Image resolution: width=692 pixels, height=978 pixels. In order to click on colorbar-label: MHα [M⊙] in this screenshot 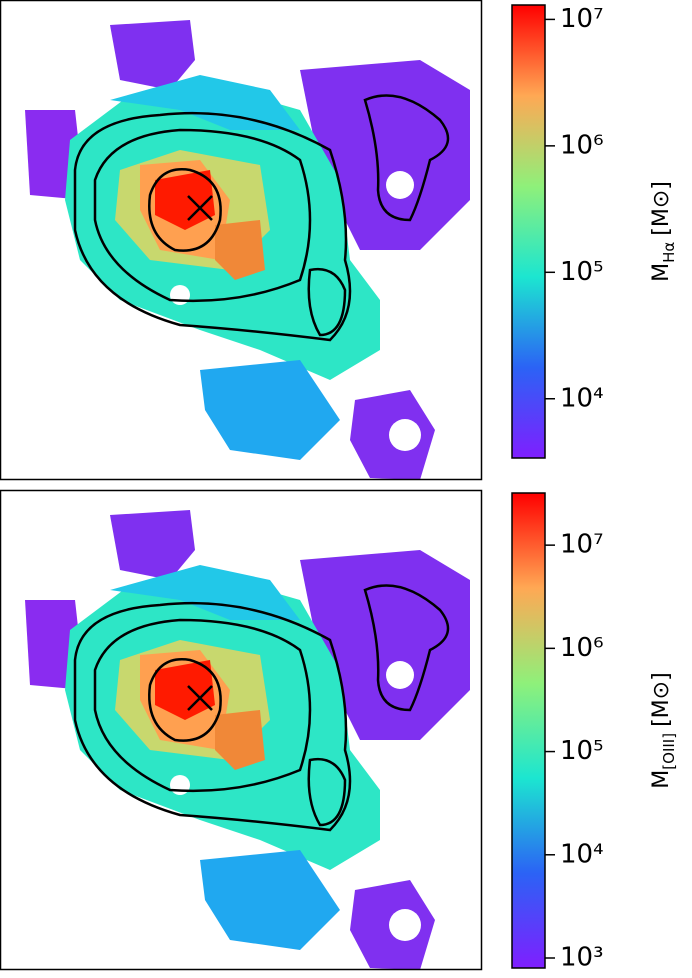, I will do `click(663, 231)`.